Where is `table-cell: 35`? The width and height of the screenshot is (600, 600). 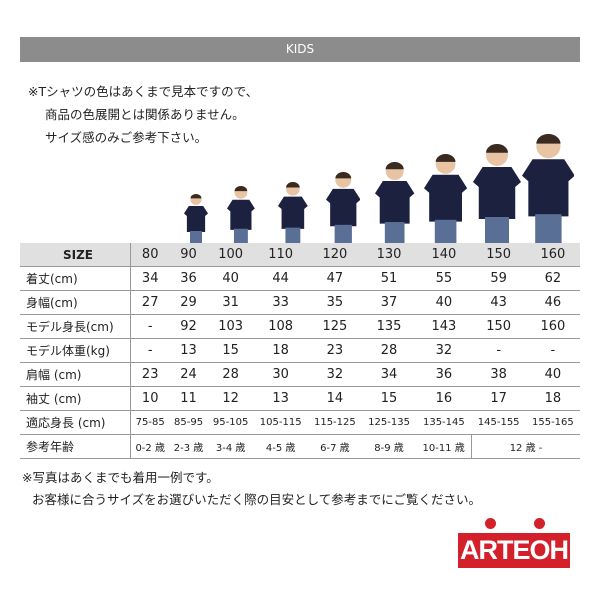
table-cell: 35 is located at coordinates (334, 302).